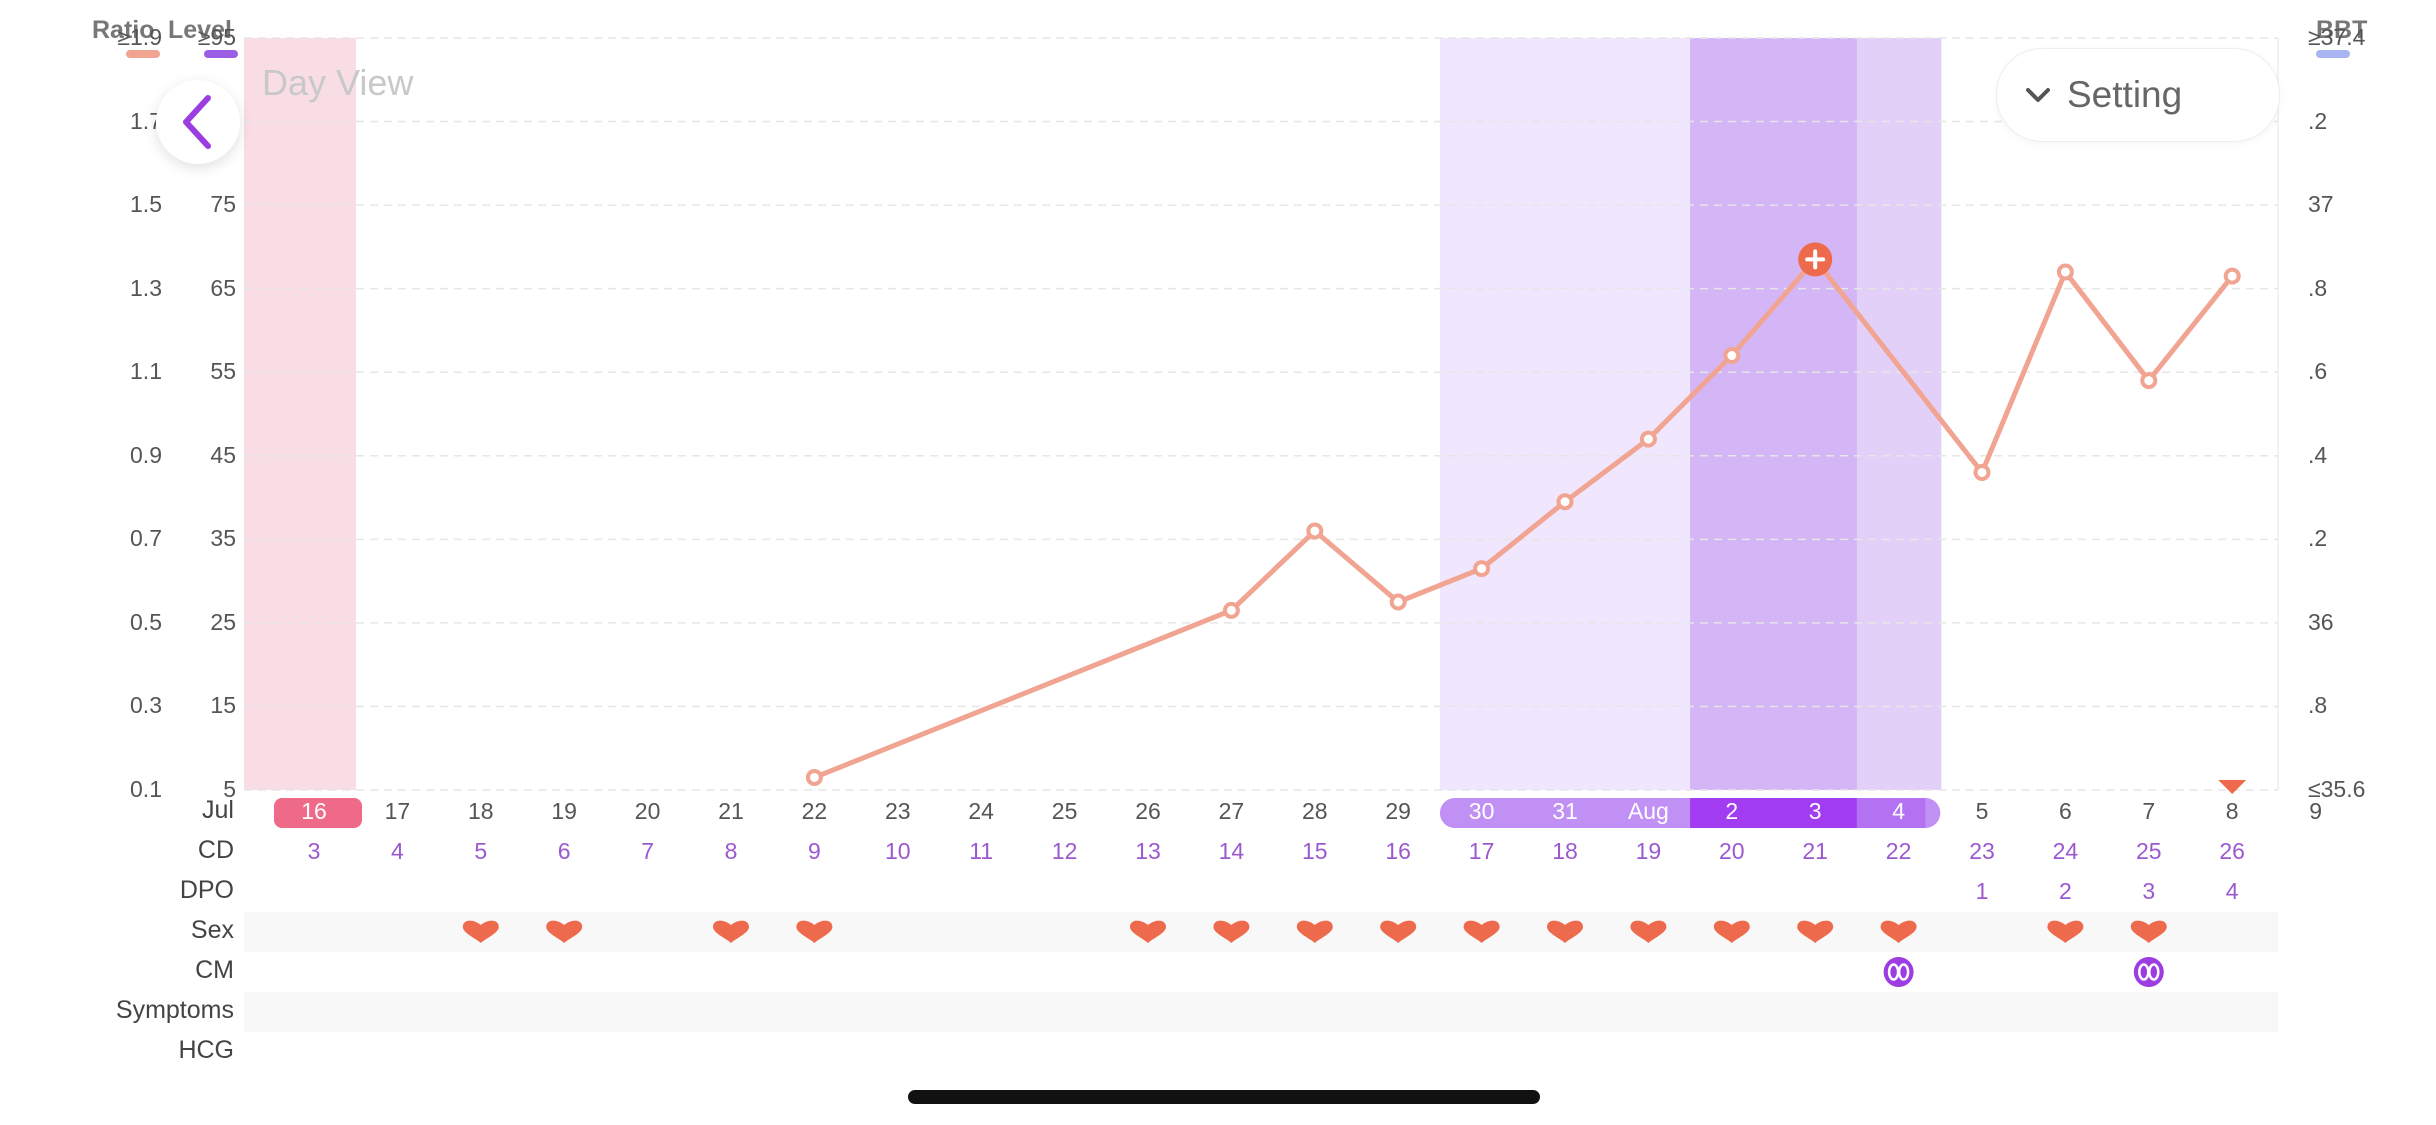 This screenshot has width=2436, height=1125. I want to click on date-label: 26, so click(1148, 811).